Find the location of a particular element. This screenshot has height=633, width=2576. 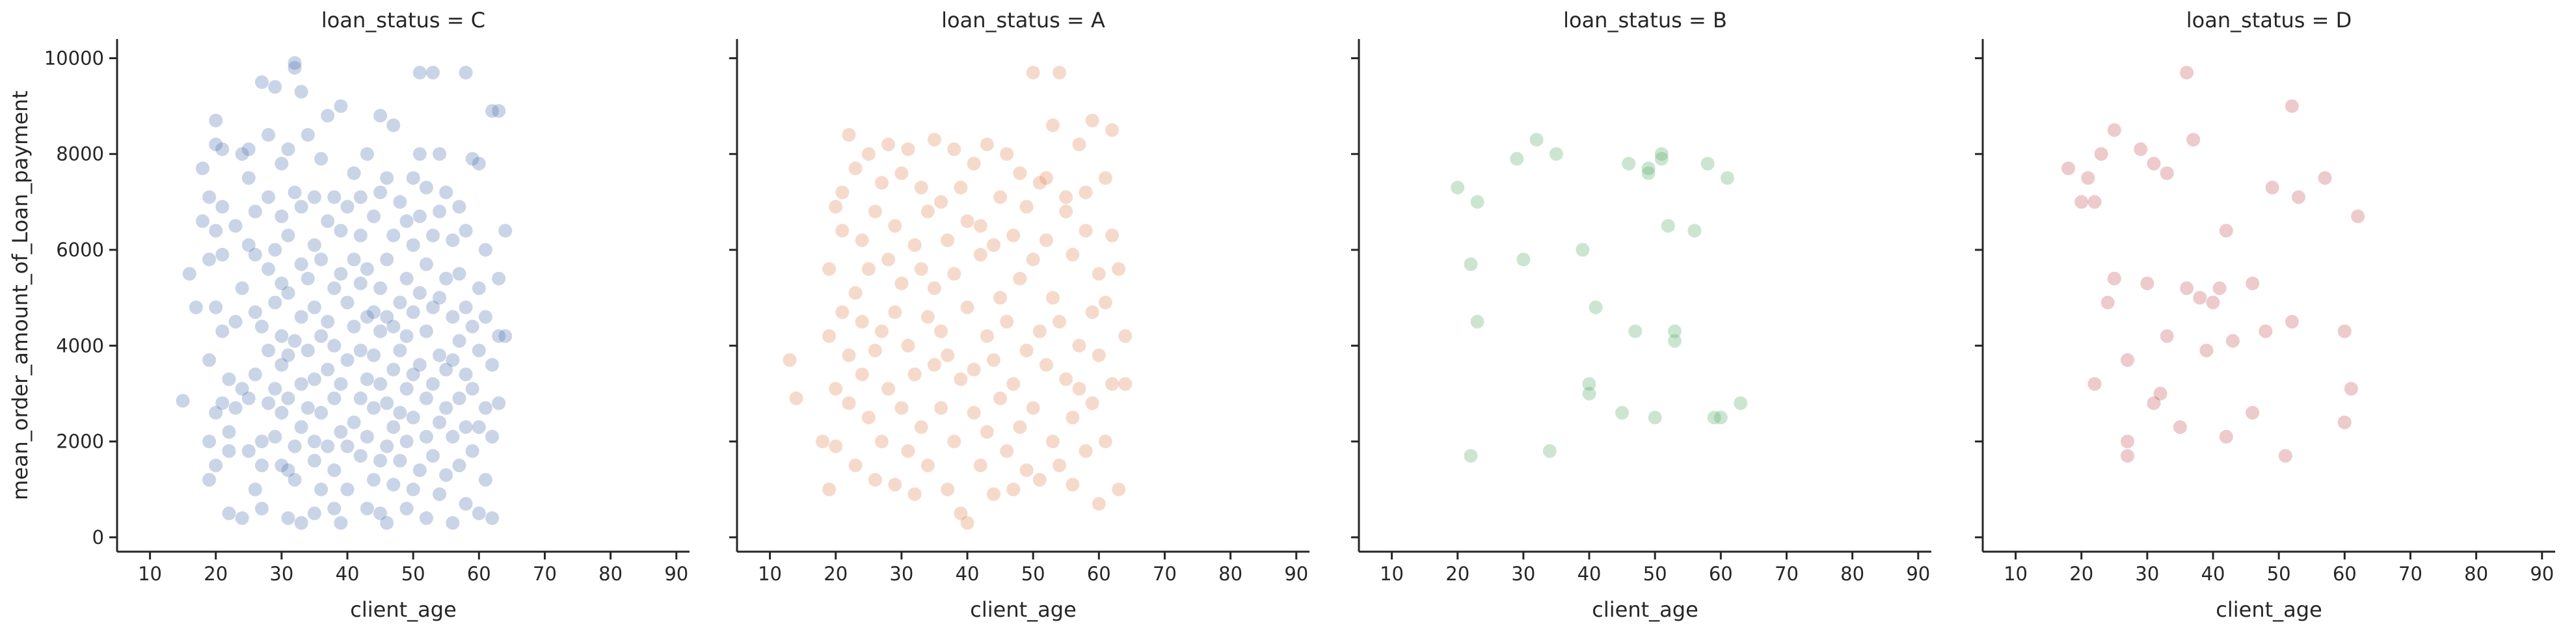

facet-title: loan_status = A is located at coordinates (1023, 20).